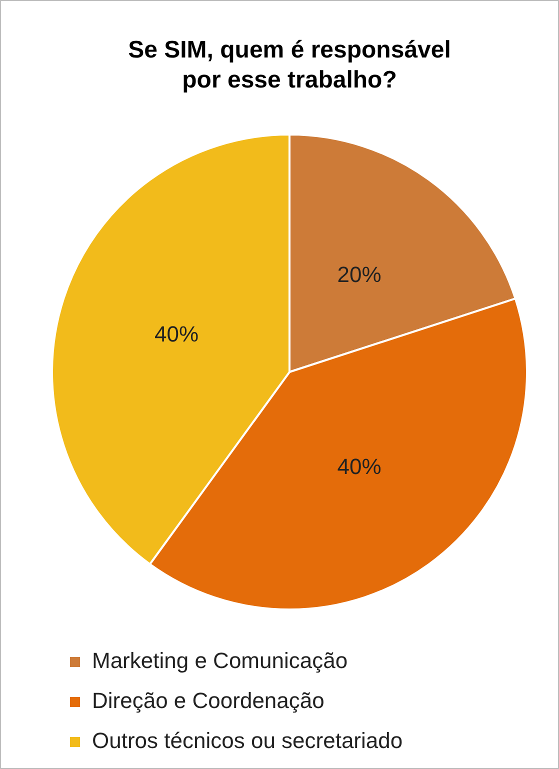 Image resolution: width=559 pixels, height=769 pixels. Describe the element at coordinates (220, 661) in the screenshot. I see `legend-label: Marketing e Comunicação` at that location.